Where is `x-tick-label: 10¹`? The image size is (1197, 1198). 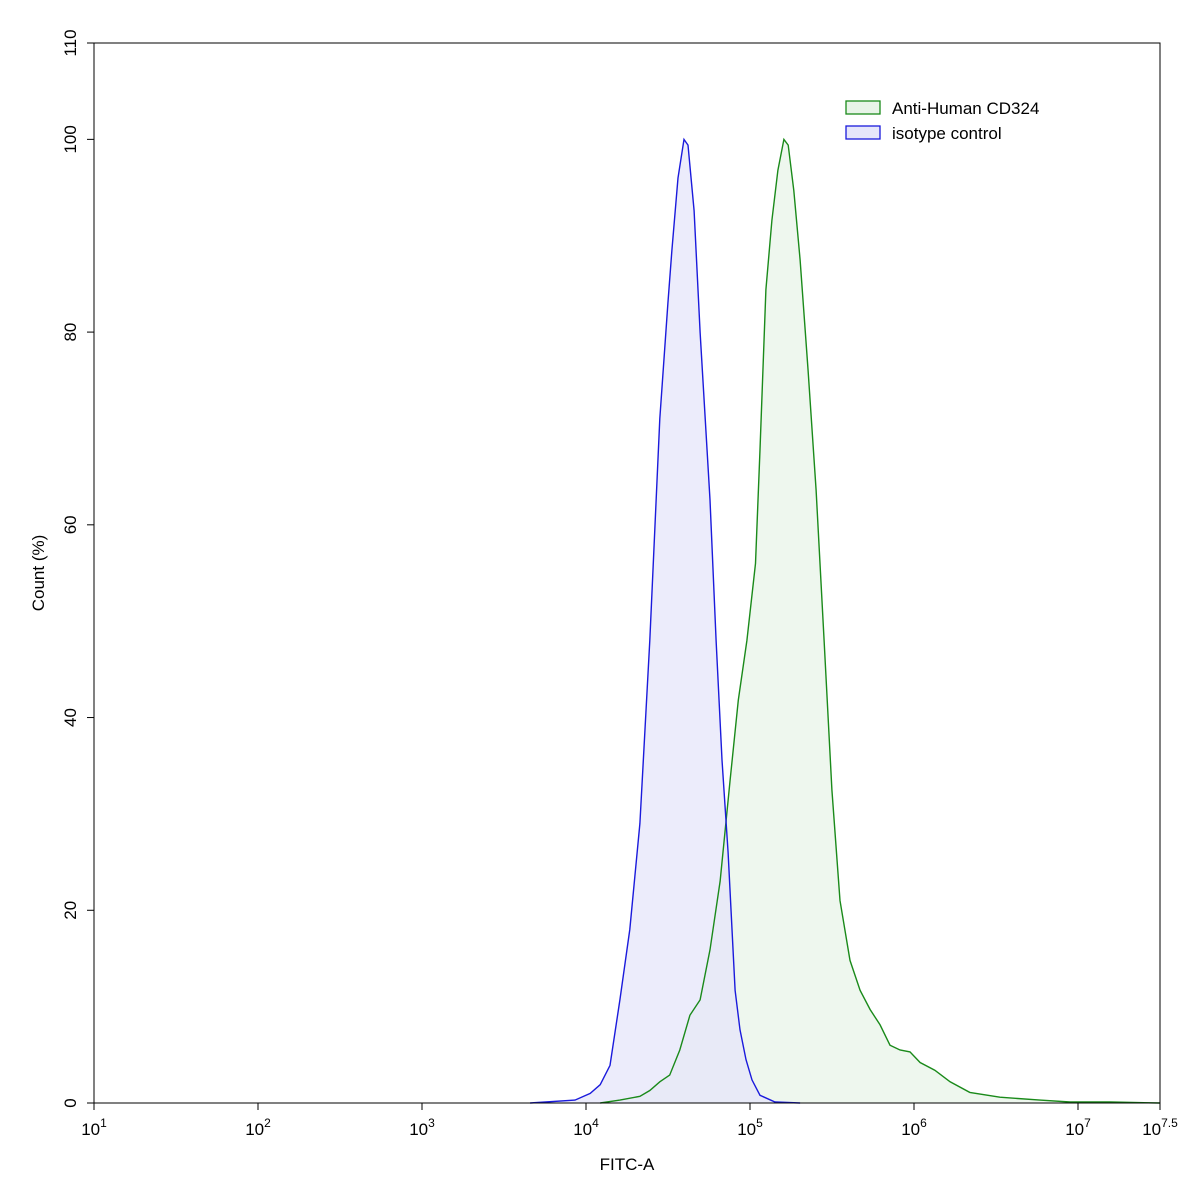
x-tick-label: 10¹ is located at coordinates (94, 1127).